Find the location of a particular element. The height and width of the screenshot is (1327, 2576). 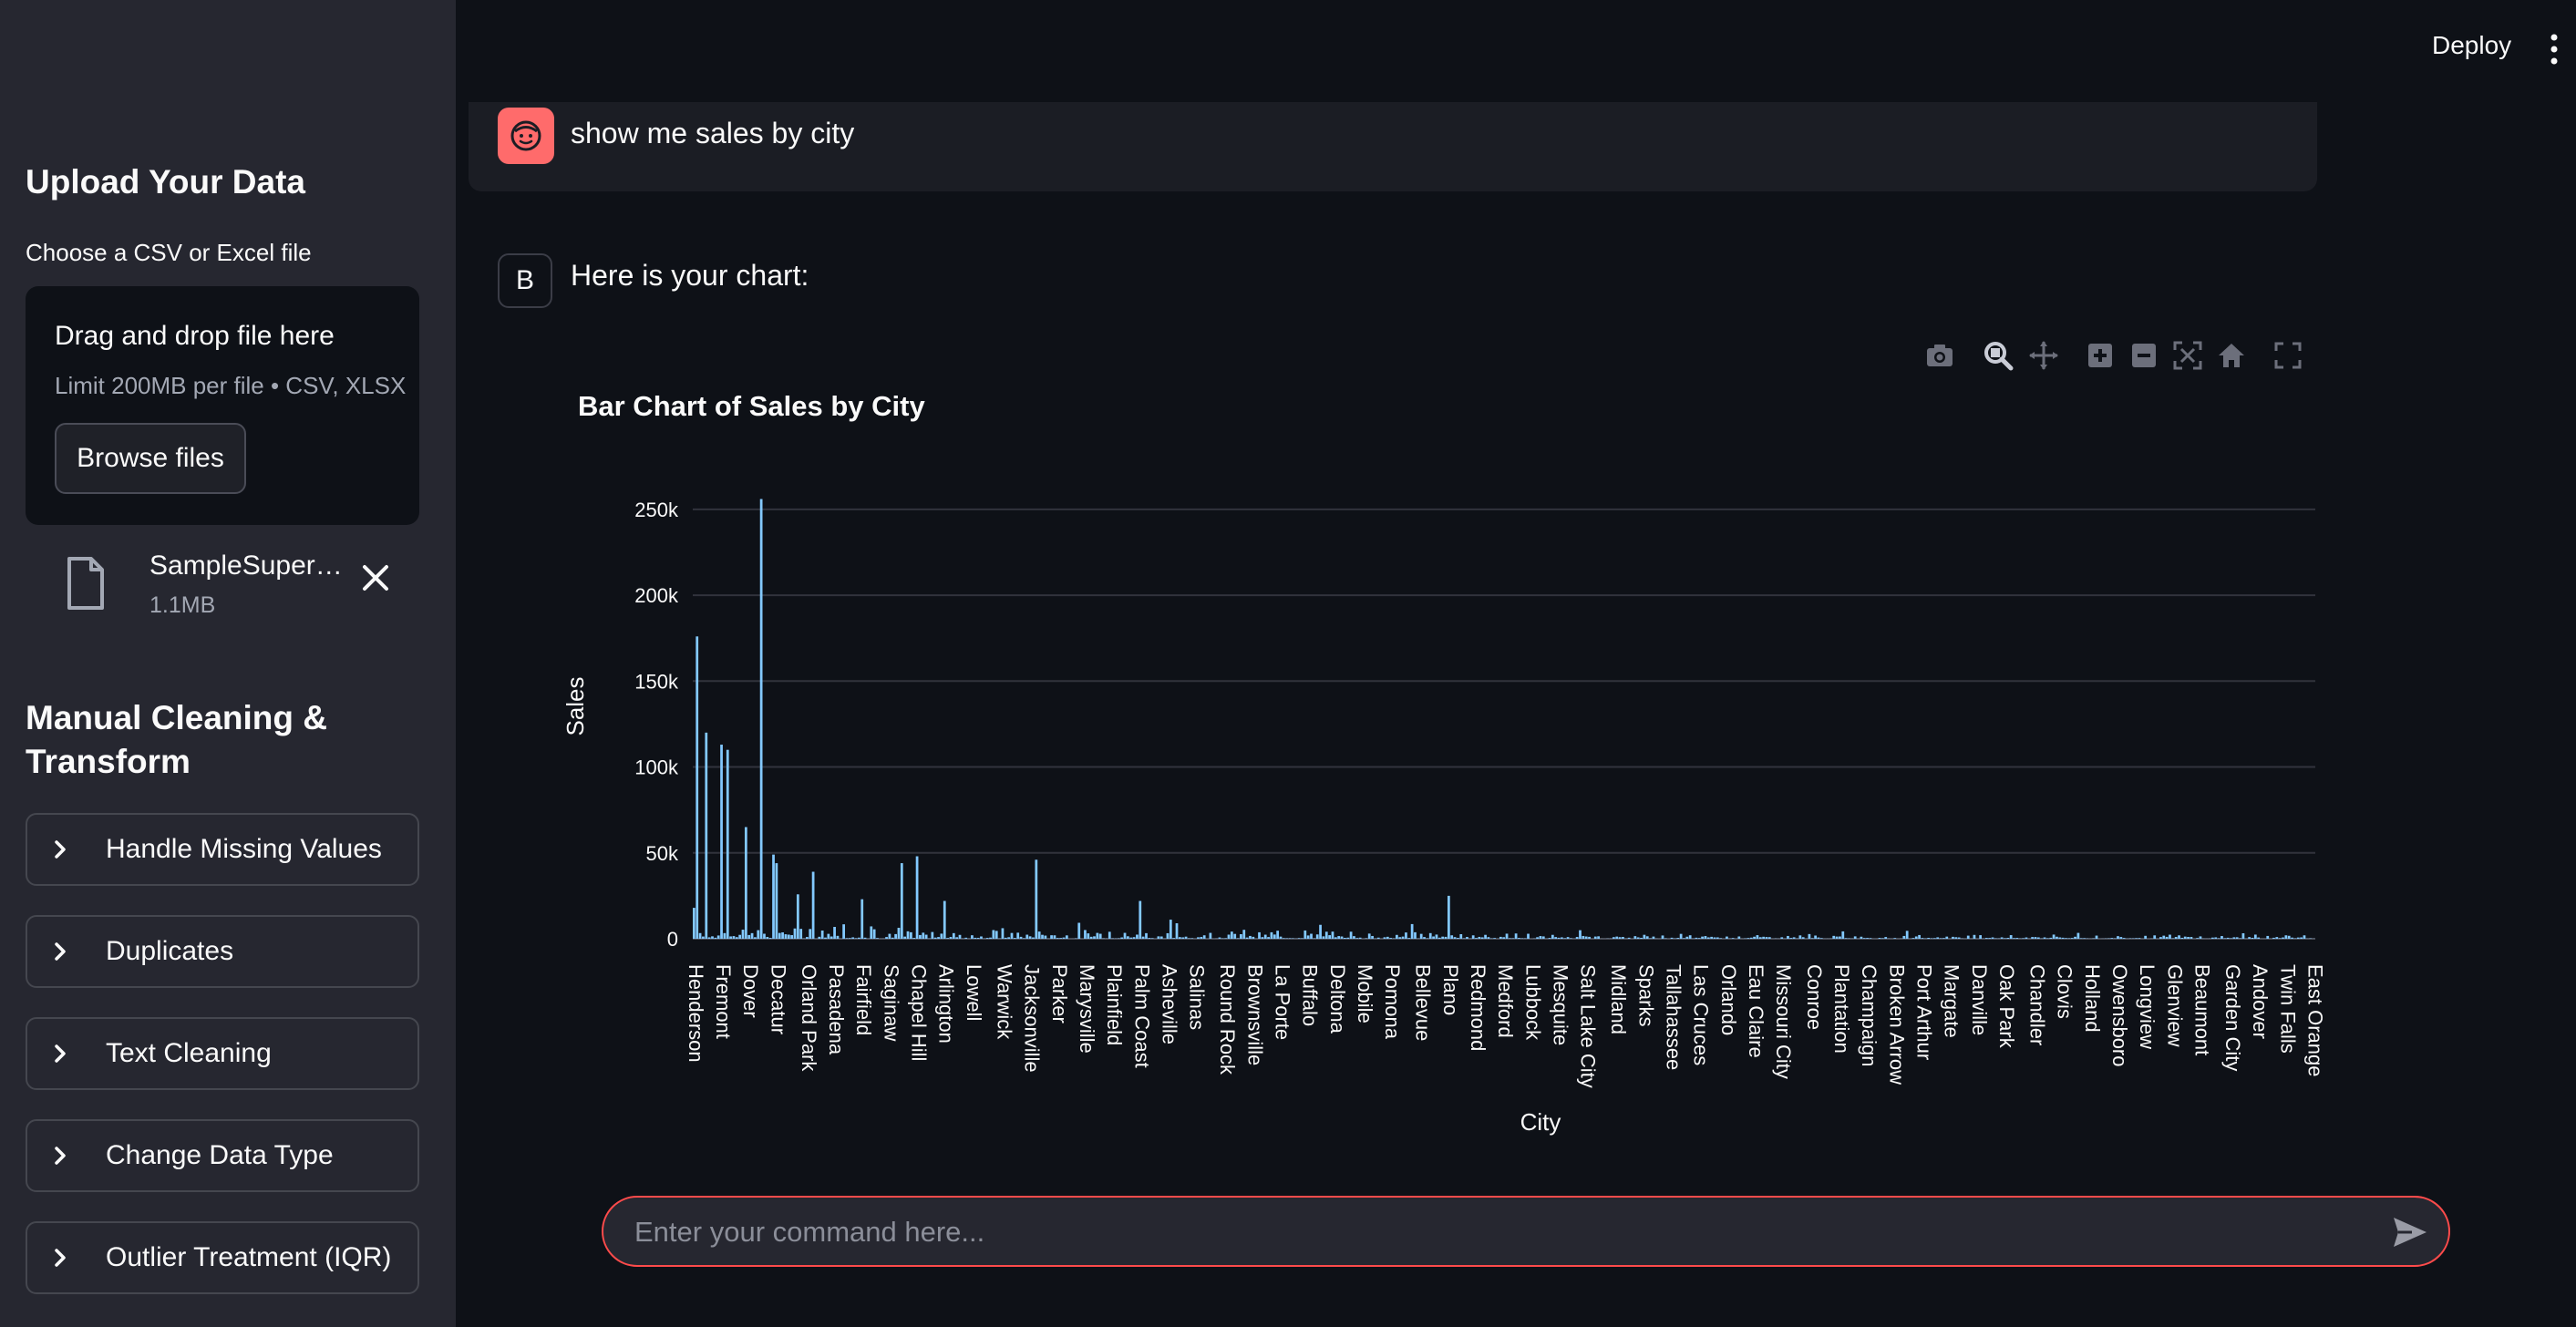

expander-outlier-treatment: Outlier Treatment (IQR) is located at coordinates (222, 1257).